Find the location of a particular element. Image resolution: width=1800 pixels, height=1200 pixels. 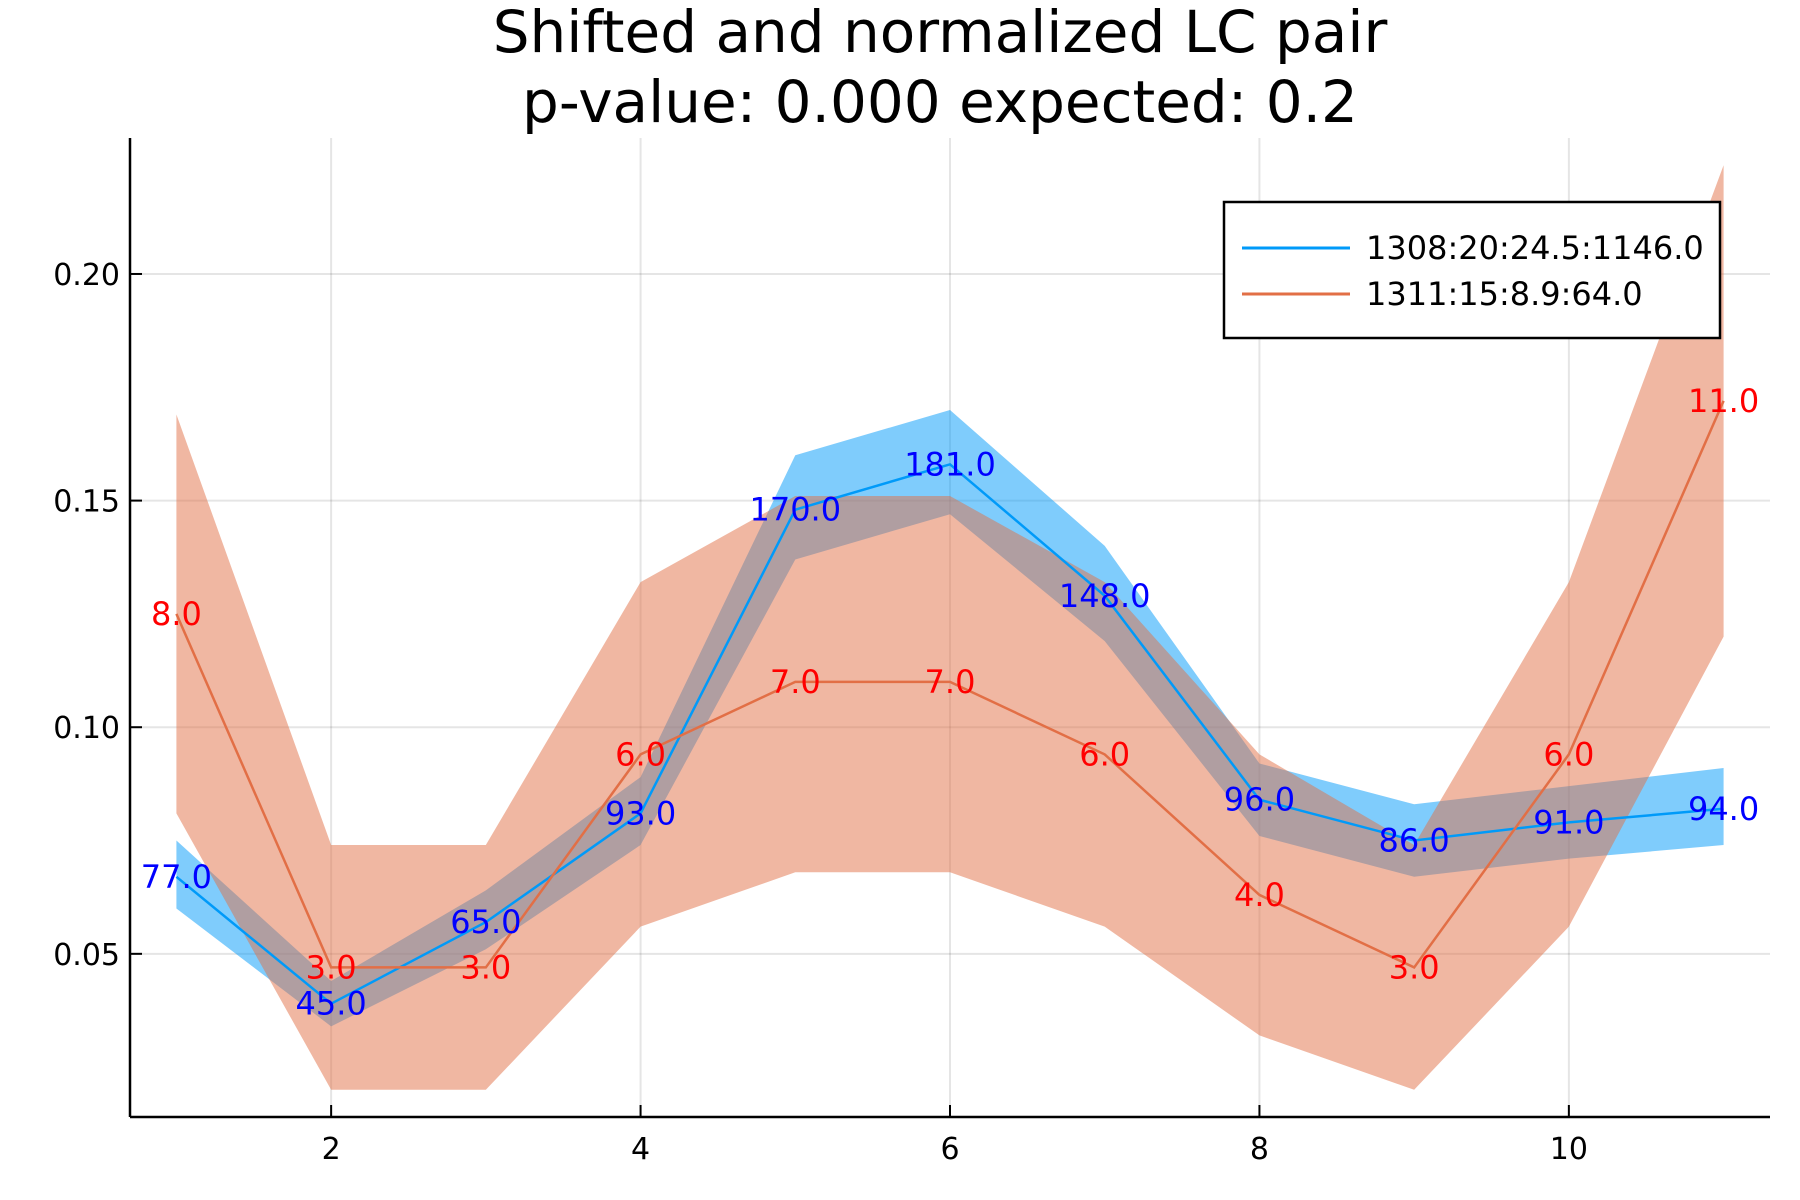

data-label: 94.0 is located at coordinates (1723, 809).